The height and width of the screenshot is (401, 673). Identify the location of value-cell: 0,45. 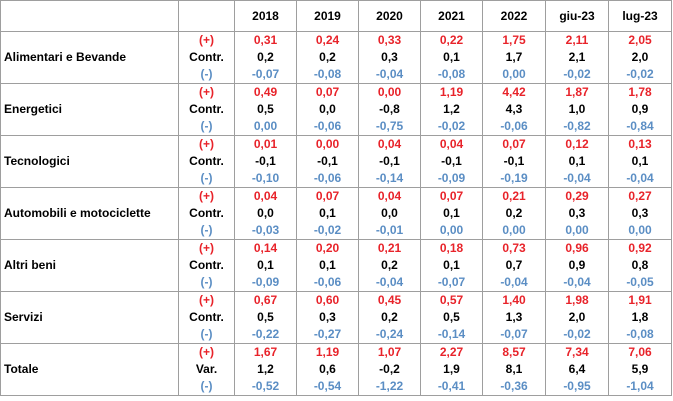
(389, 300).